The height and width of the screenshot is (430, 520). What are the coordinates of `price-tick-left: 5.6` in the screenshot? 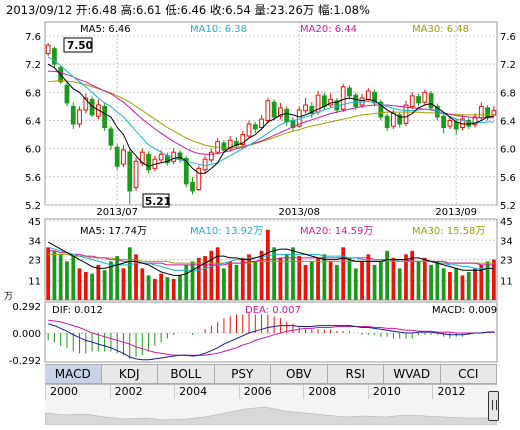 It's located at (33, 178).